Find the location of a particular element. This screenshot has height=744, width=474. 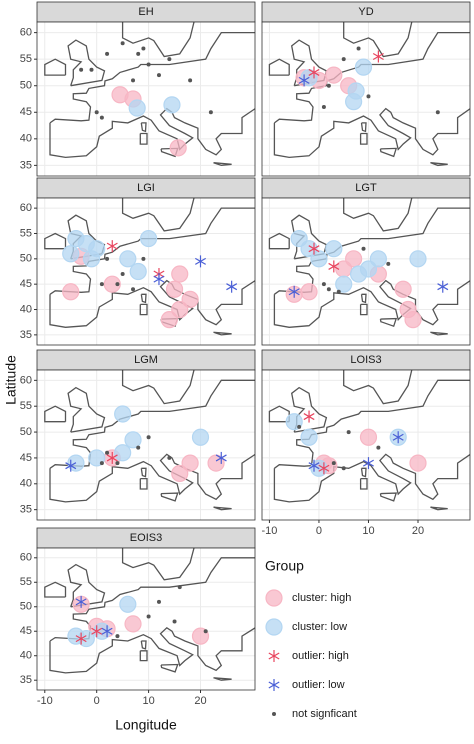

panel-title: YD is located at coordinates (365, 12).